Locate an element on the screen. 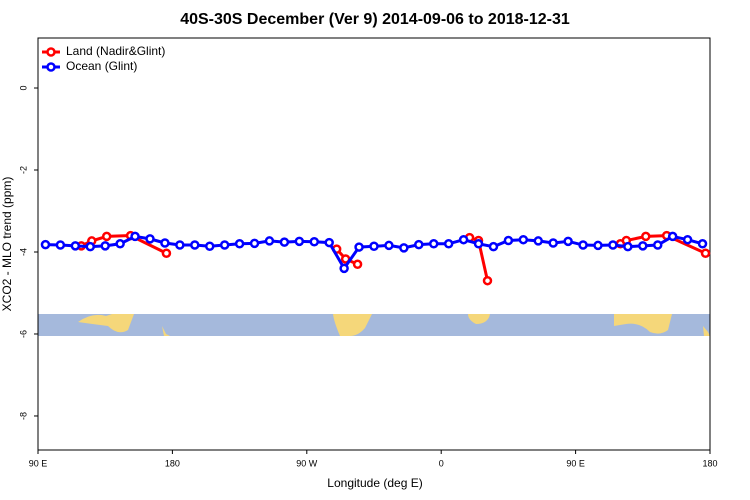 The height and width of the screenshot is (500, 750). legend-label: Land (Nadir&Glint) is located at coordinates (115, 51).